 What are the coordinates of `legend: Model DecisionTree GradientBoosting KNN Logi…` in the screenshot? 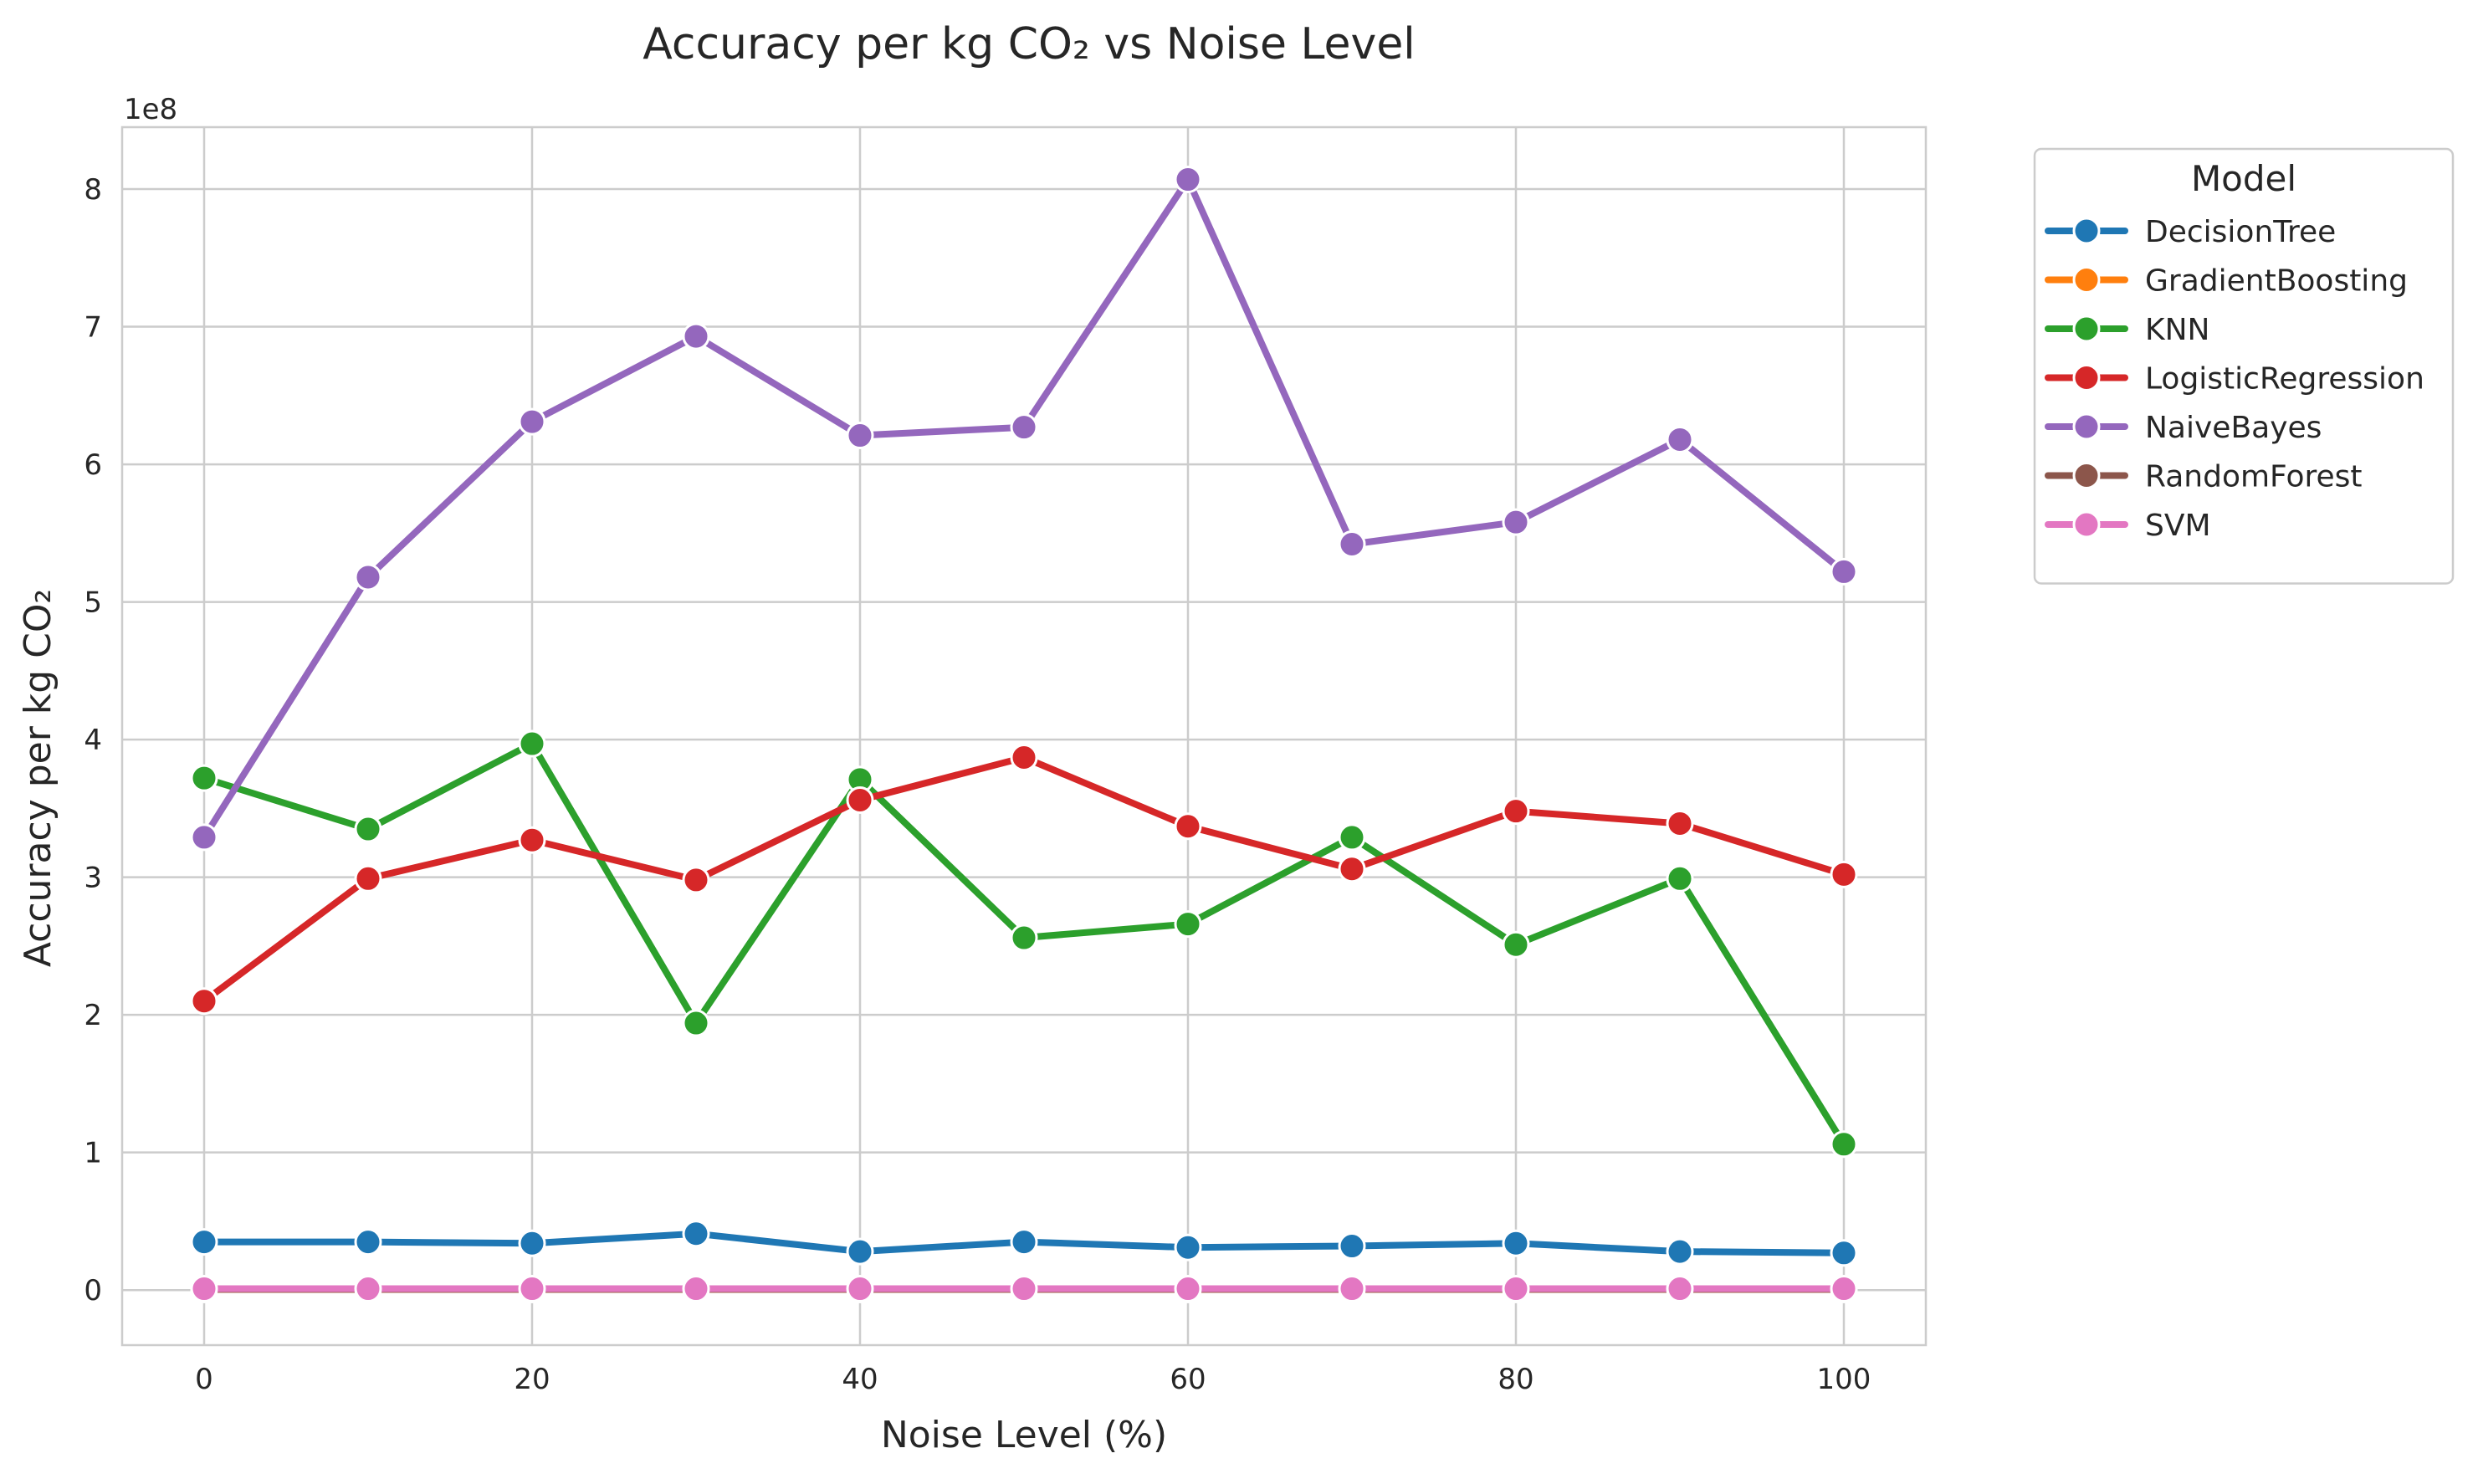 It's located at (2244, 366).